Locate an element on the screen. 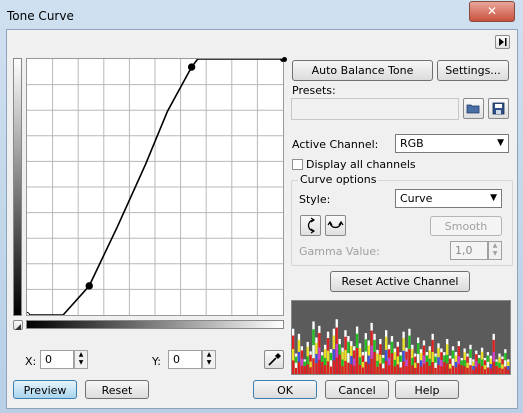 The width and height of the screenshot is (523, 413). histogram is located at coordinates (401, 337).